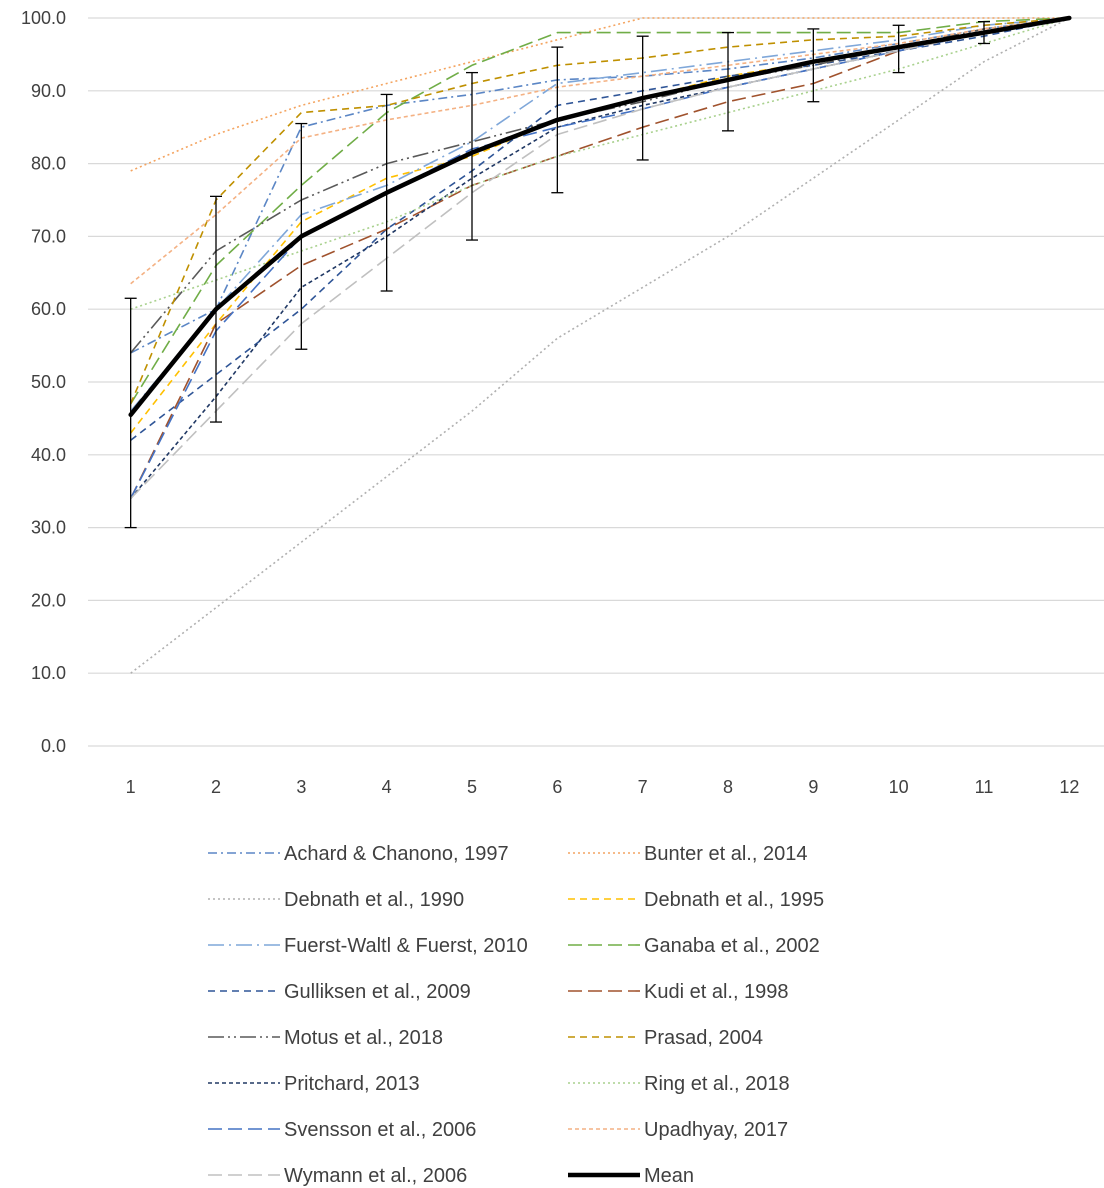  What do you see at coordinates (380, 1130) in the screenshot?
I see `legend-label: Svensson et al., 2006` at bounding box center [380, 1130].